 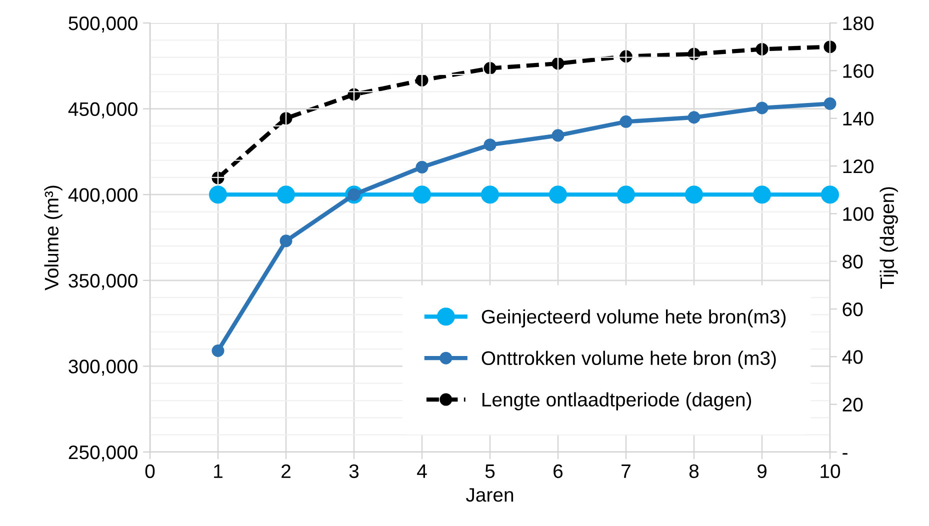 I want to click on y-axis-title: Volume (m³), so click(x=53, y=238).